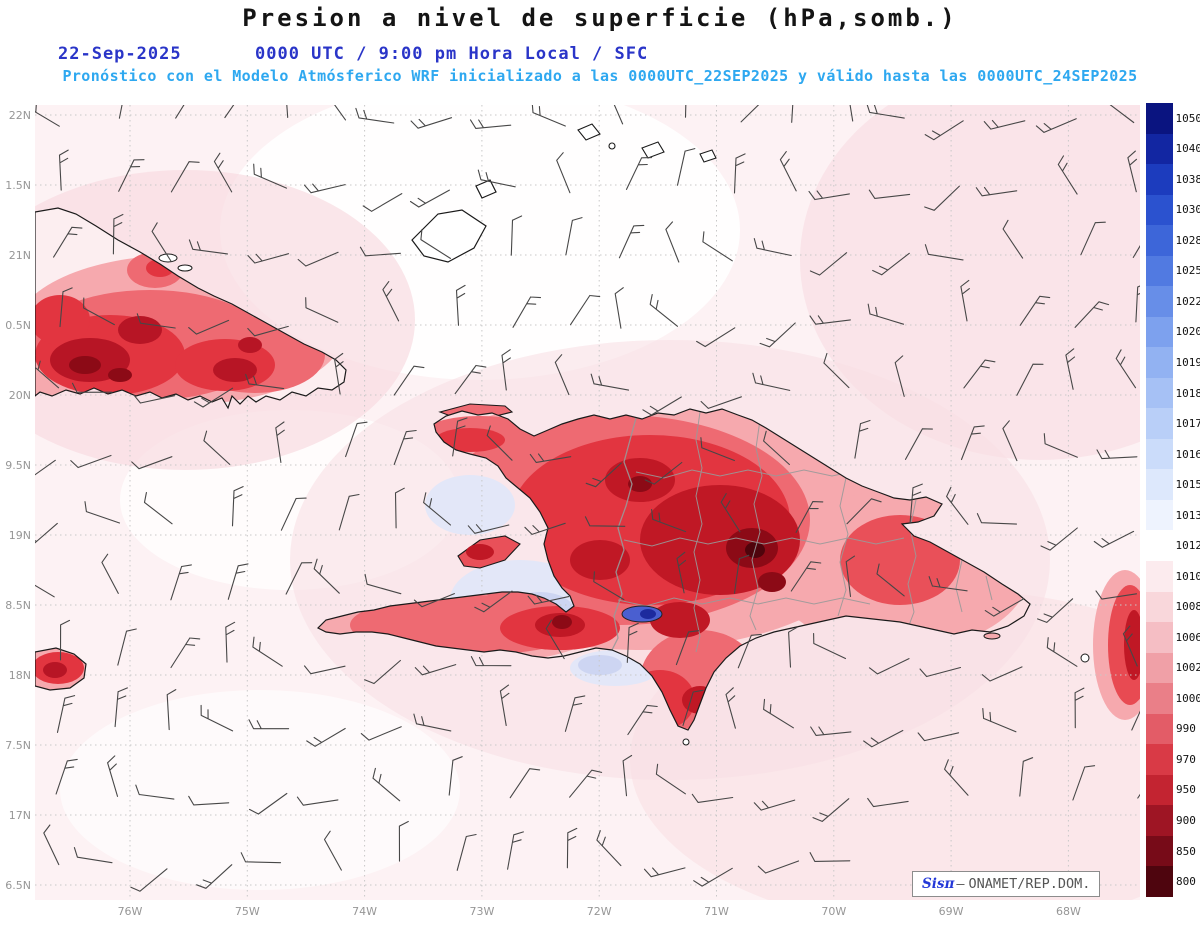  Describe the element at coordinates (1187, 240) in the screenshot. I see `colorbar-value: 1028` at that location.